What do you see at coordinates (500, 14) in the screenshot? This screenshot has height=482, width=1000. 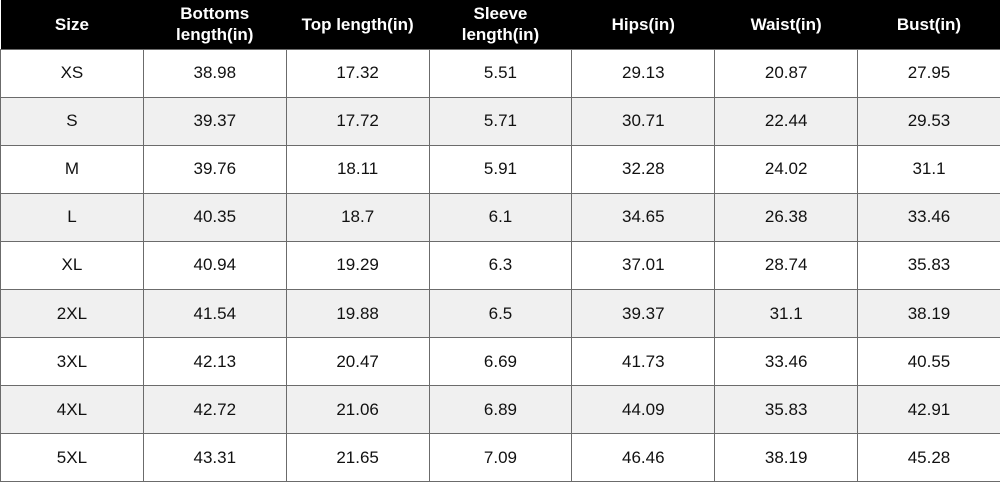 I see `header-line: Sleeve` at bounding box center [500, 14].